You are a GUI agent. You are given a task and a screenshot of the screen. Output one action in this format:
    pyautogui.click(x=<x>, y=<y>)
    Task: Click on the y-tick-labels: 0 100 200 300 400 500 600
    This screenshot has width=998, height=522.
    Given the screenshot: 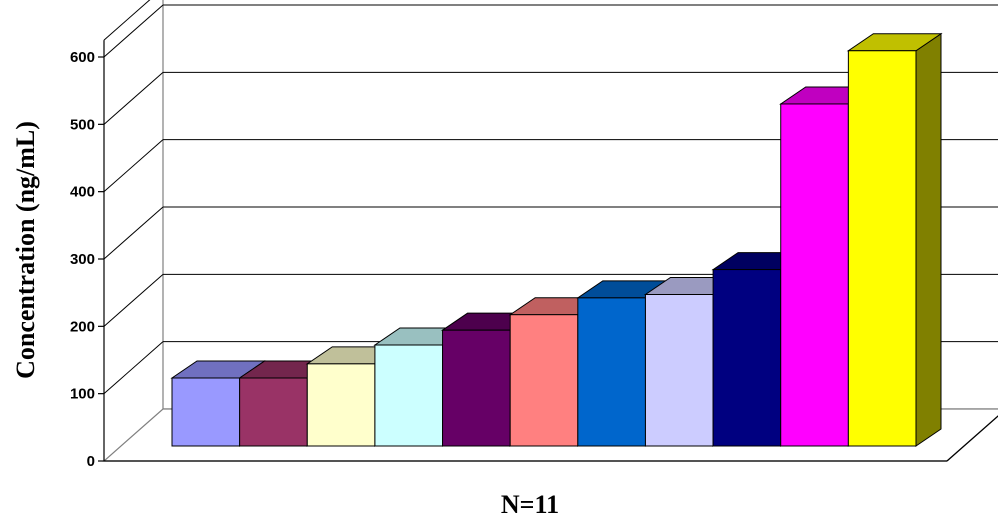 What is the action you would take?
    pyautogui.click(x=82, y=259)
    